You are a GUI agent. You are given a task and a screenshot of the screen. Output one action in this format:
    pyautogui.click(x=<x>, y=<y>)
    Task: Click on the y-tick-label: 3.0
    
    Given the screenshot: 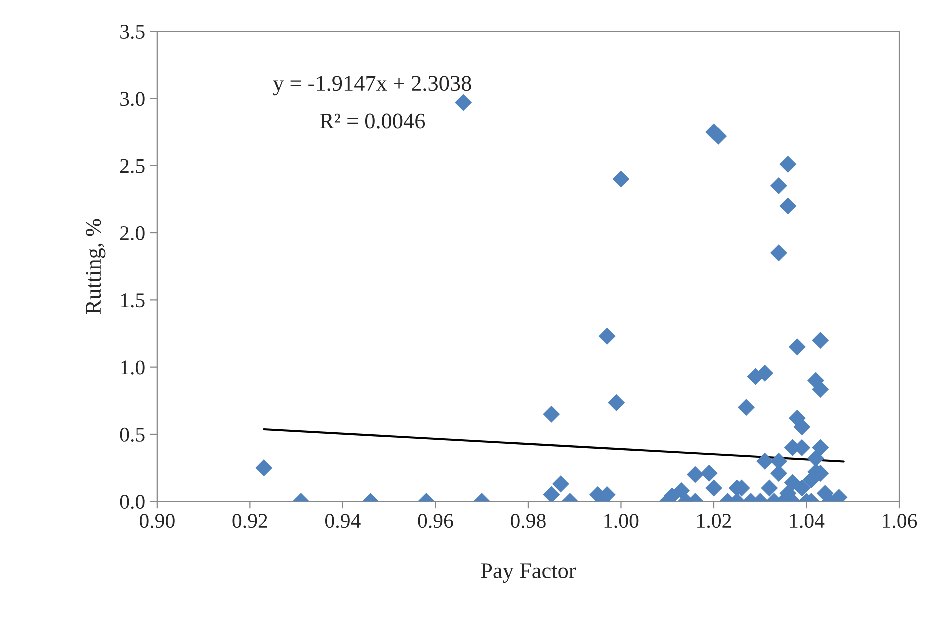 What is the action you would take?
    pyautogui.click(x=132, y=99)
    